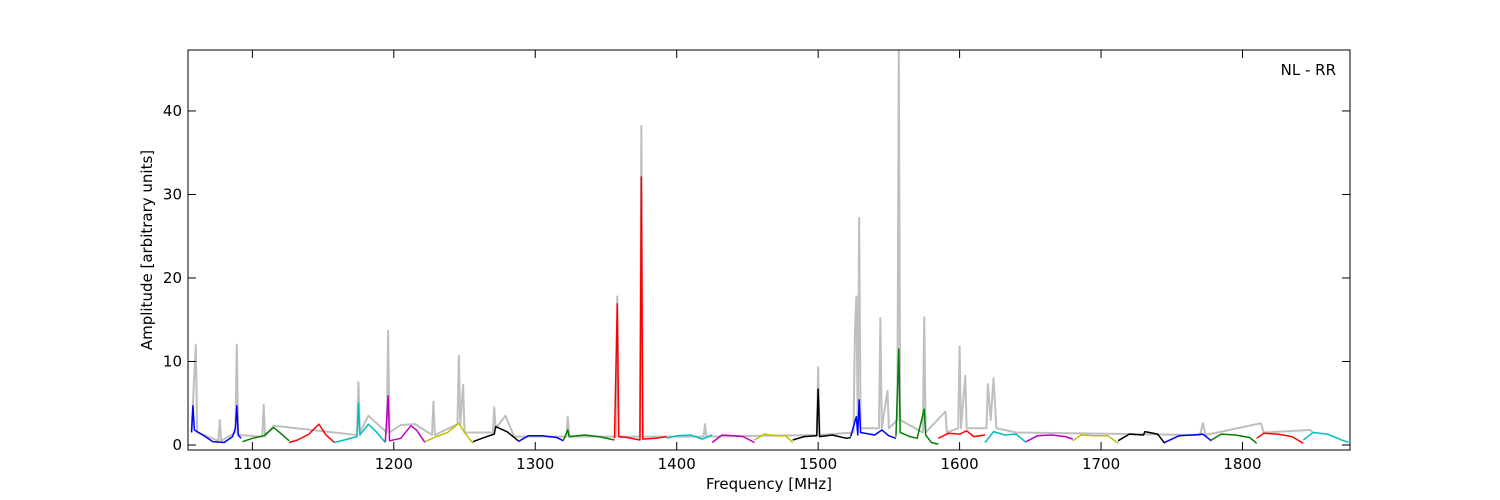 This screenshot has width=1500, height=500. What do you see at coordinates (172, 194) in the screenshot?
I see `y-tick-label: 30` at bounding box center [172, 194].